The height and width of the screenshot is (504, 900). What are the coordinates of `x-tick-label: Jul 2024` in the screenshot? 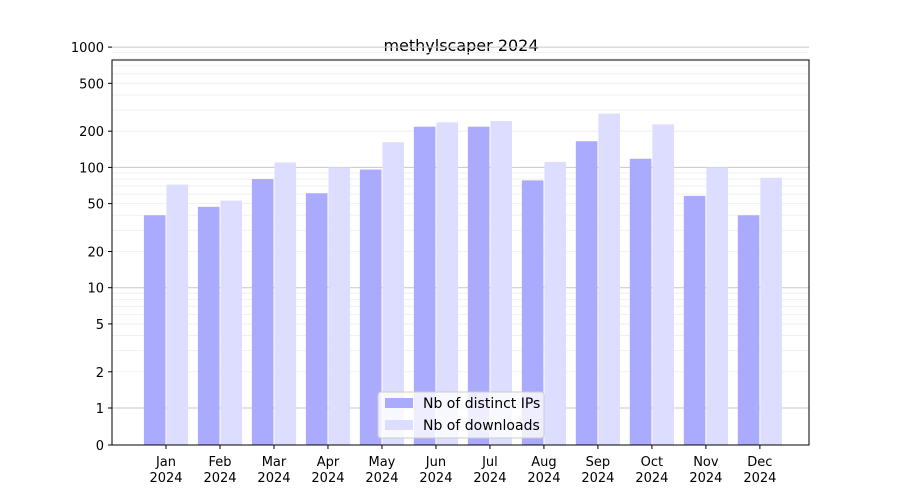 It's located at (489, 470).